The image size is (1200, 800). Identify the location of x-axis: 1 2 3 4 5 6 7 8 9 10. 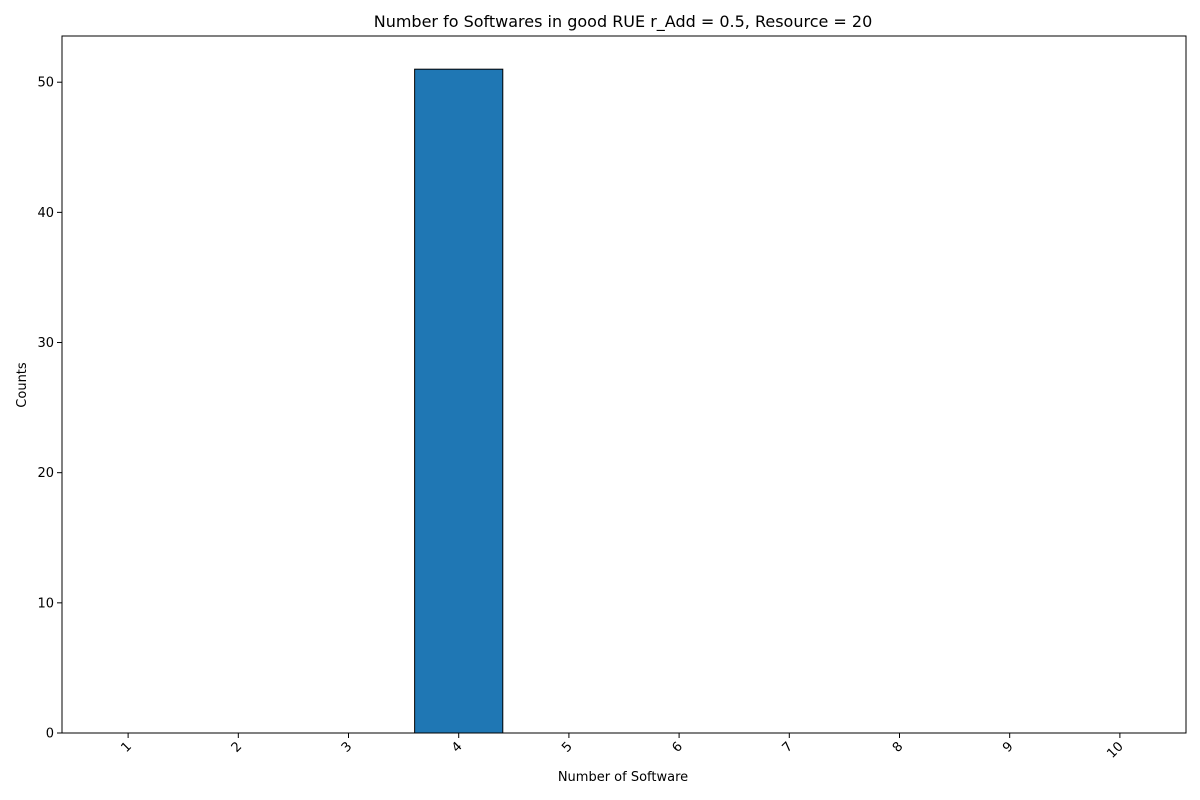
(622, 747).